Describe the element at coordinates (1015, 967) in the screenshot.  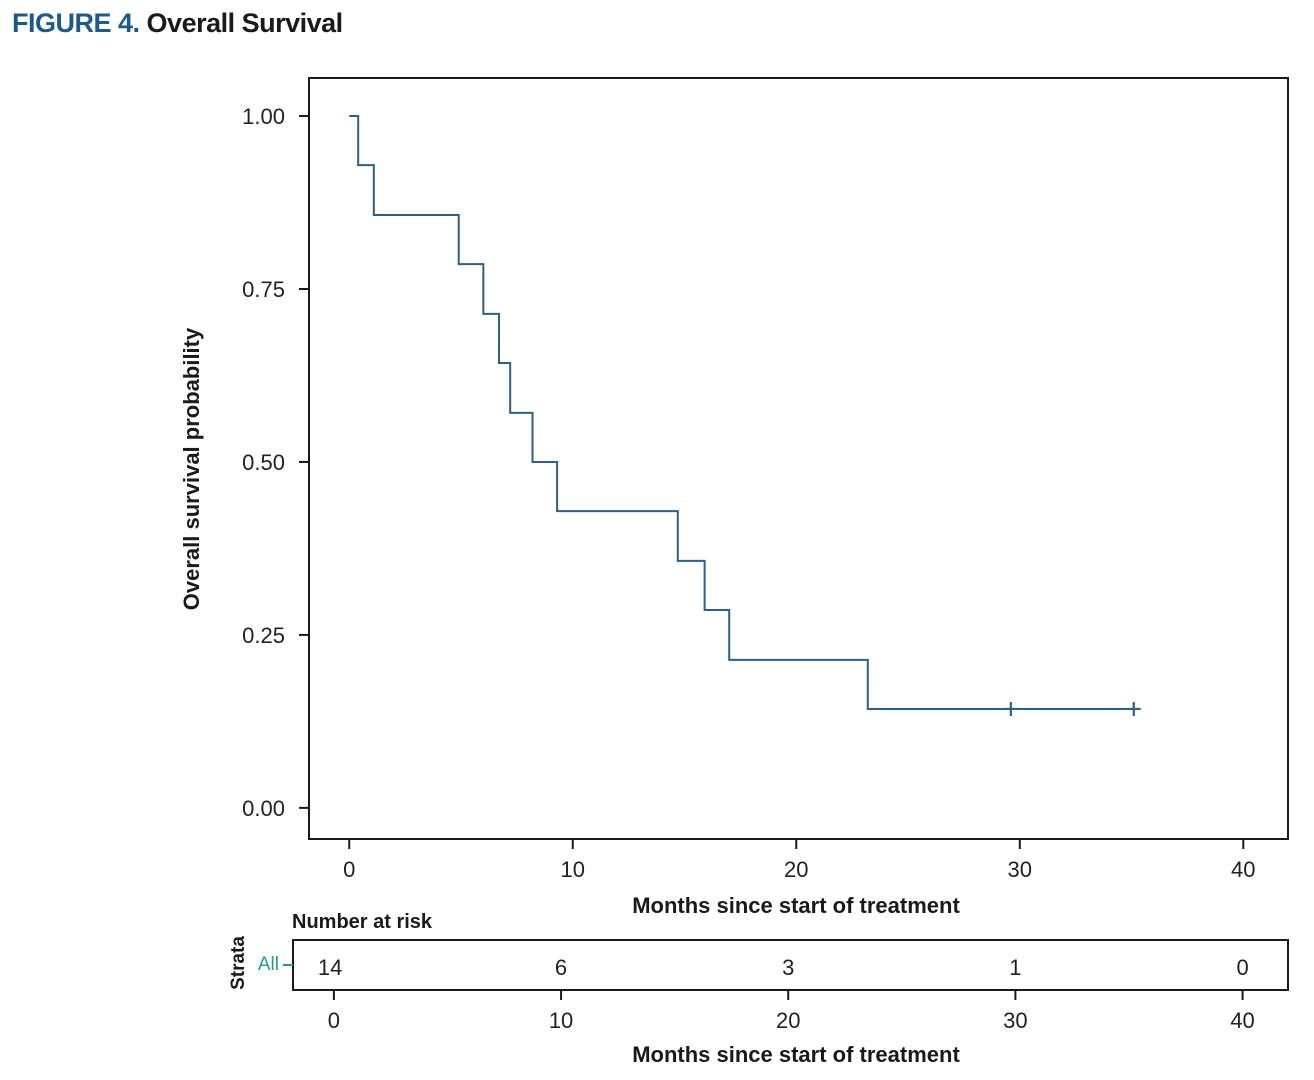
I see `risk-count: 1` at that location.